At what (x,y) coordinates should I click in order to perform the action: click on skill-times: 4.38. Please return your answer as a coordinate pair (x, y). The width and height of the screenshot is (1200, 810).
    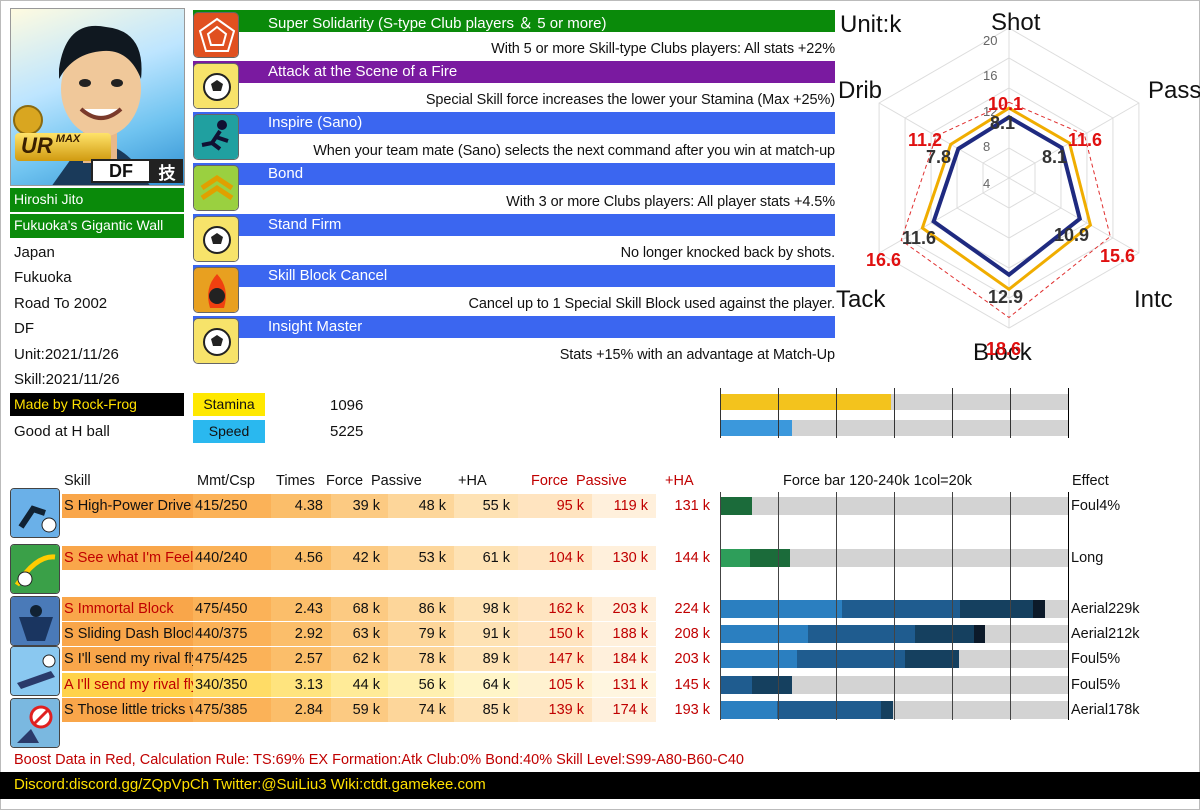
    Looking at the image, I should click on (301, 506).